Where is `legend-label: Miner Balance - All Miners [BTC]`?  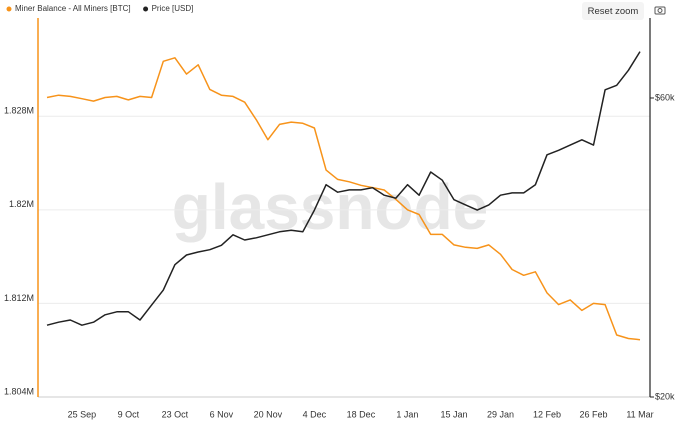
legend-label: Miner Balance - All Miners [BTC] is located at coordinates (73, 8).